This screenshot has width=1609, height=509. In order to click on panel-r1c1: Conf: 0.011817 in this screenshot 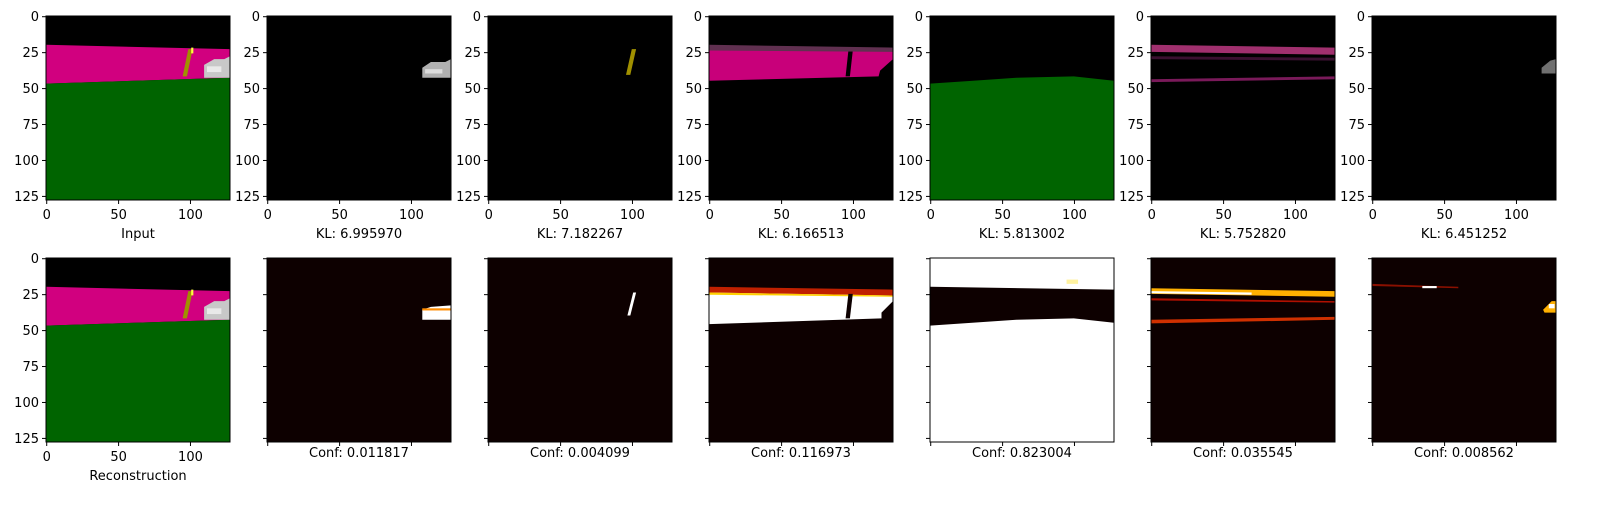, I will do `click(357, 359)`.